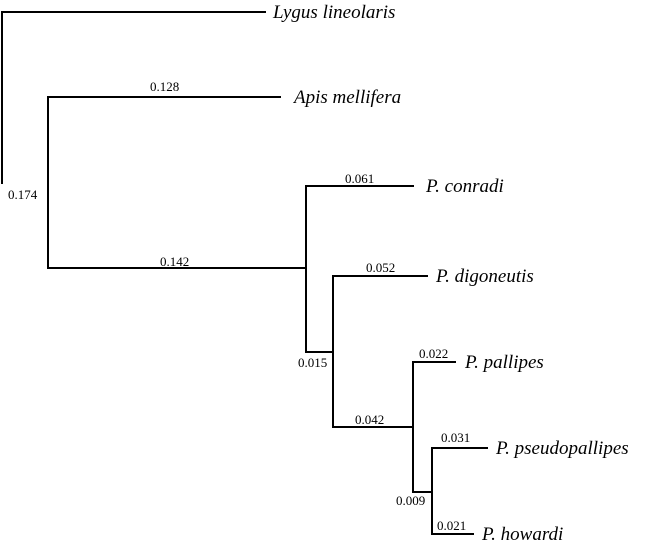 The image size is (650, 543). I want to click on branch-length-pallipes: 0.022, so click(433, 353).